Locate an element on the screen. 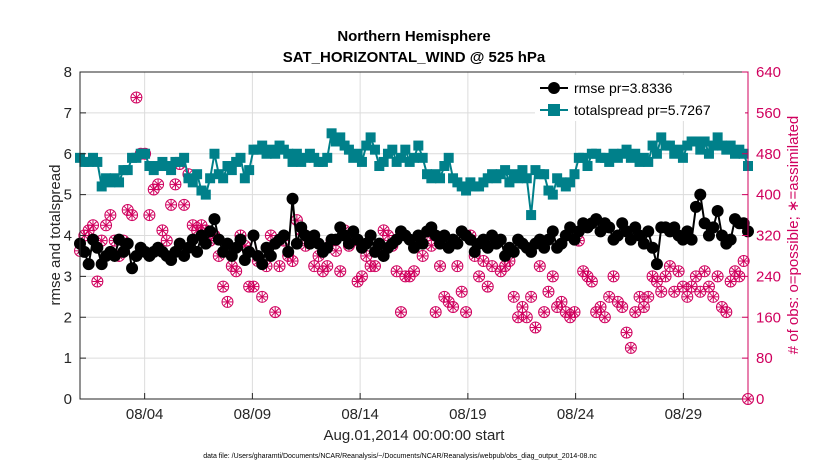 The height and width of the screenshot is (470, 830). legend-rmse-marker is located at coordinates (554, 88).